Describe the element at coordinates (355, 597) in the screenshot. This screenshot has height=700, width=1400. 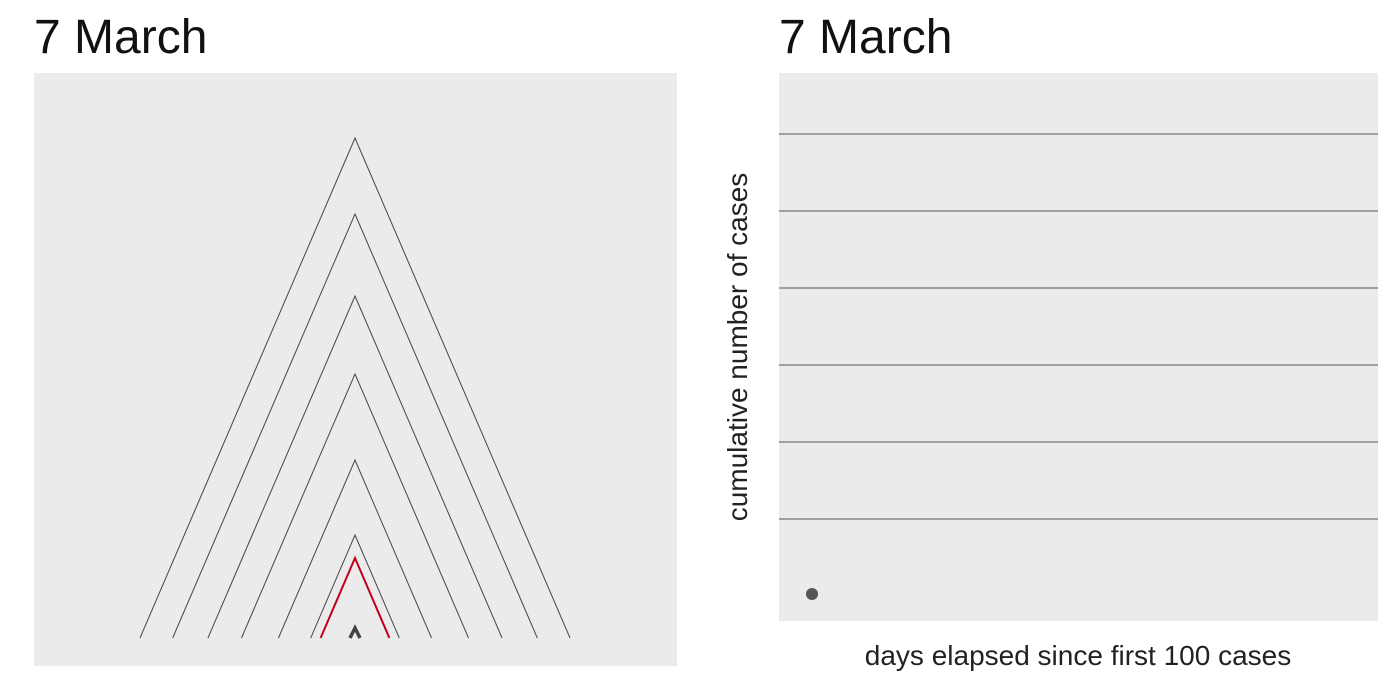
I see `chevron-highlighted` at that location.